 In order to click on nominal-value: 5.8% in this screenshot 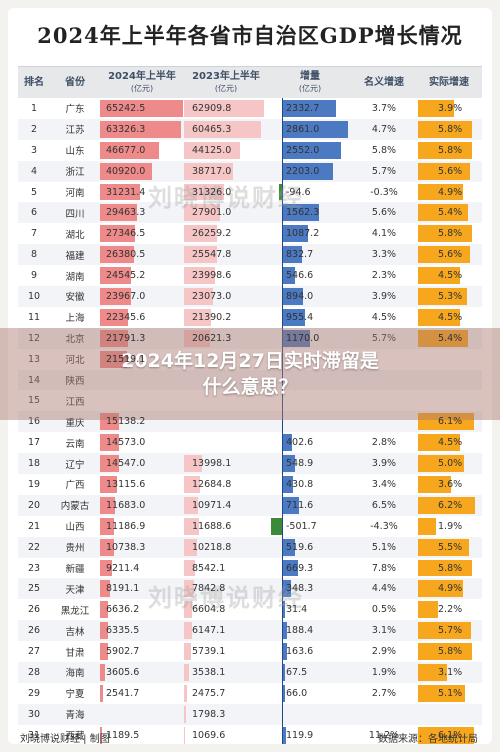, I will do `click(384, 150)`.